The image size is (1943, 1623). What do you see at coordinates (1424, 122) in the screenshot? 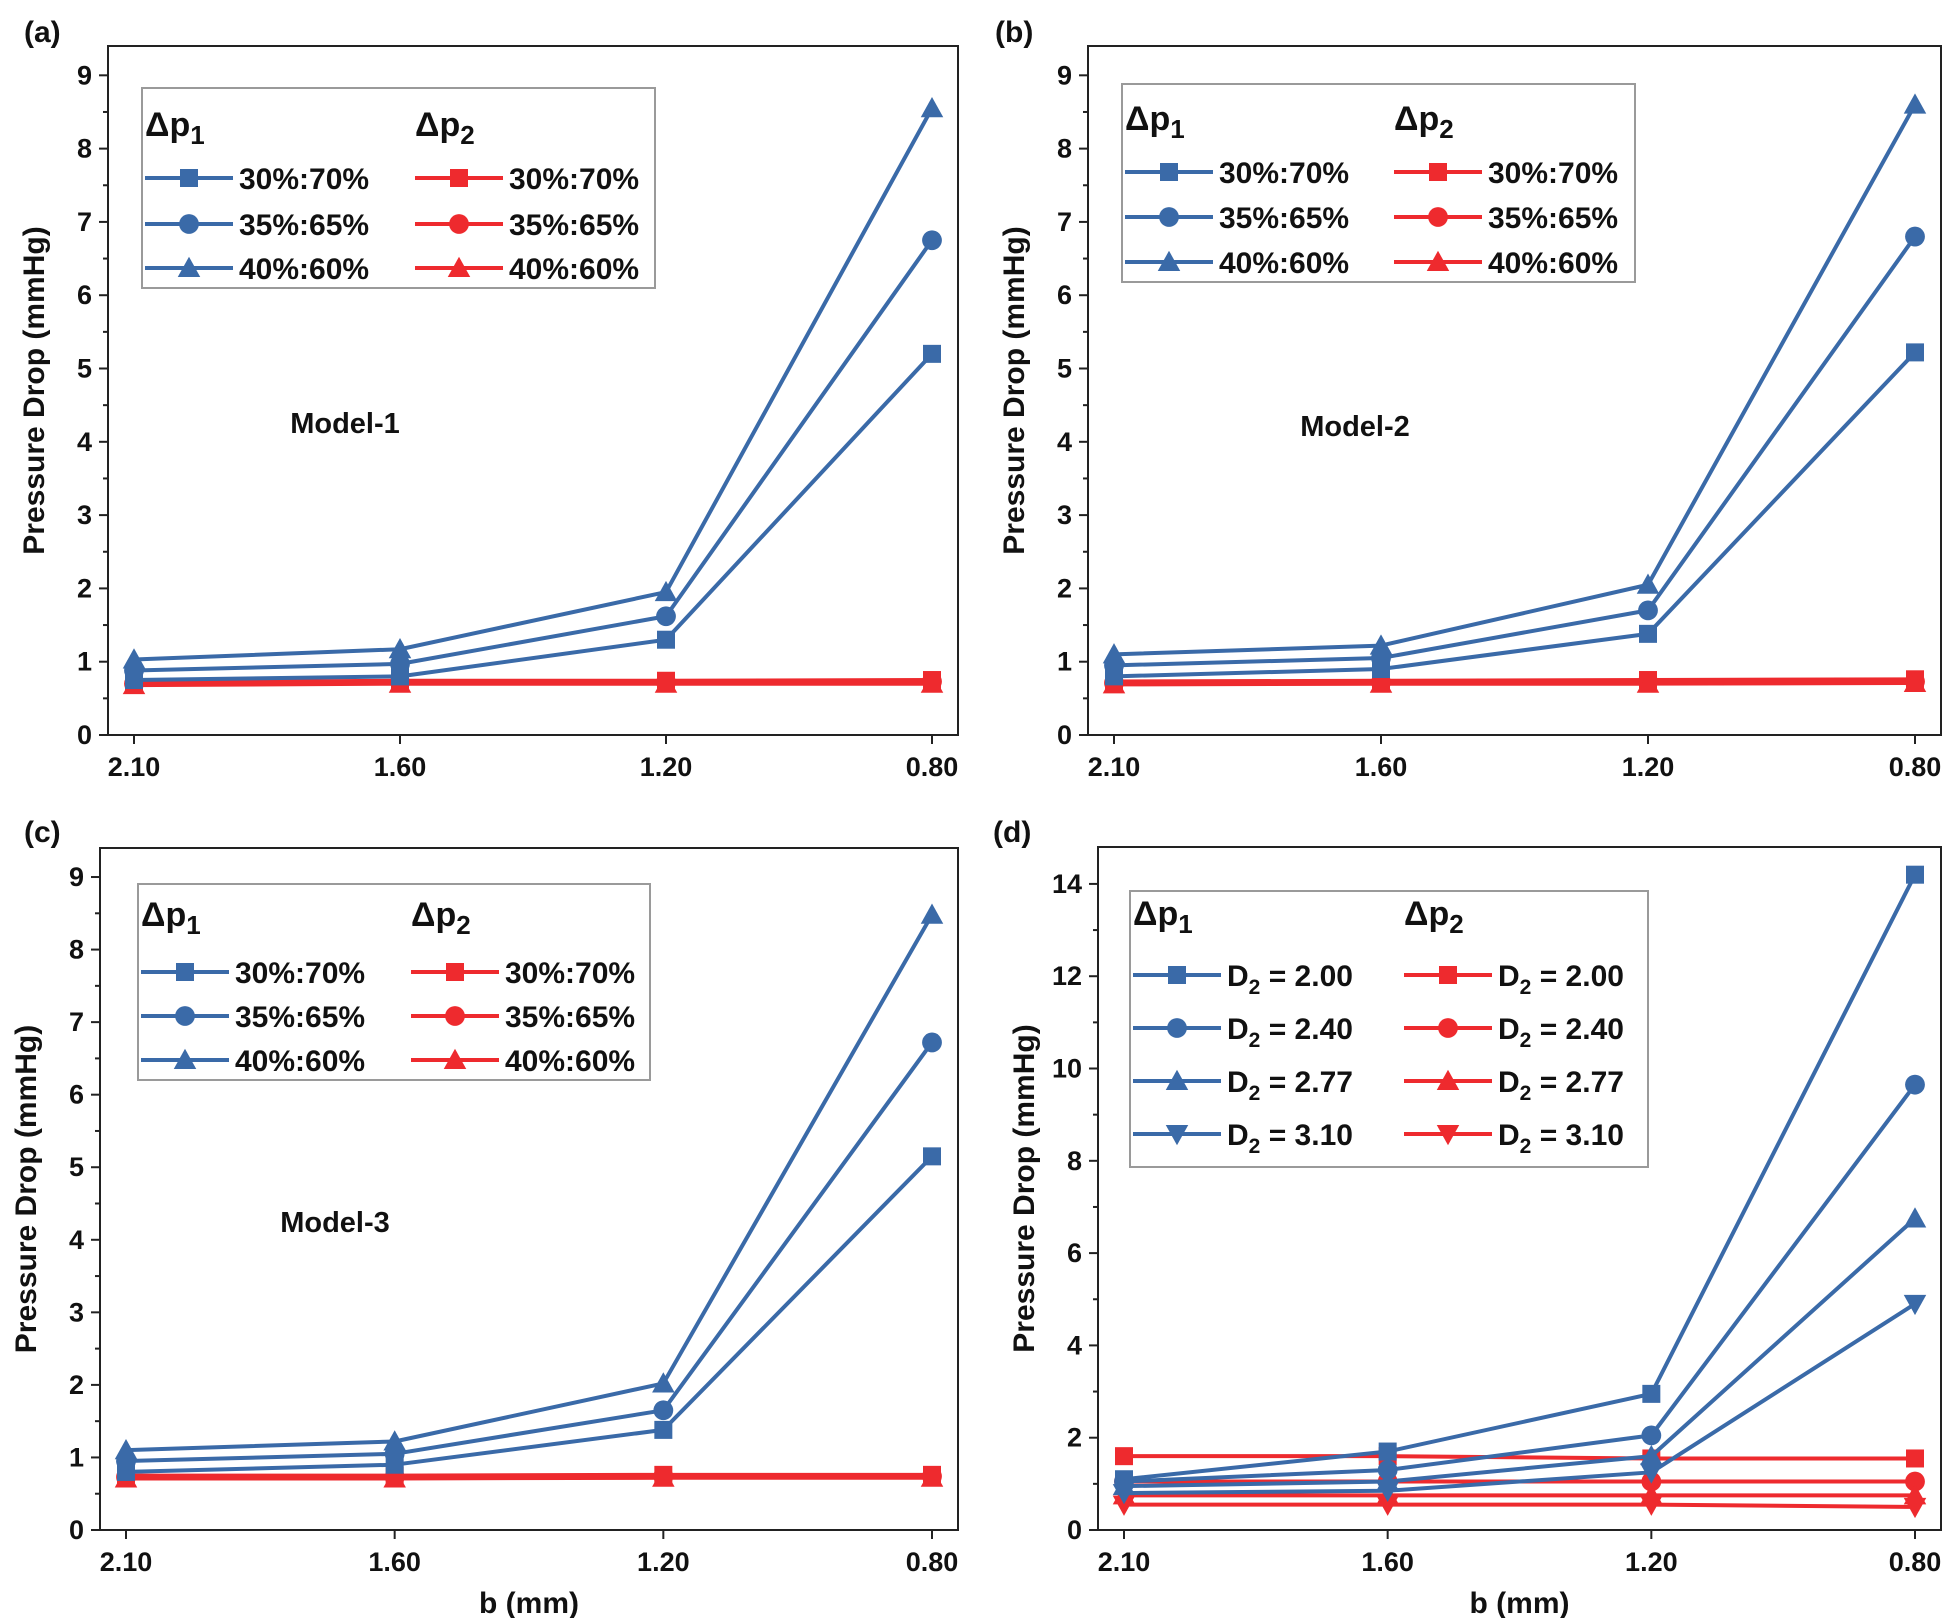
I see `legend-group-title: Δp2` at bounding box center [1424, 122].